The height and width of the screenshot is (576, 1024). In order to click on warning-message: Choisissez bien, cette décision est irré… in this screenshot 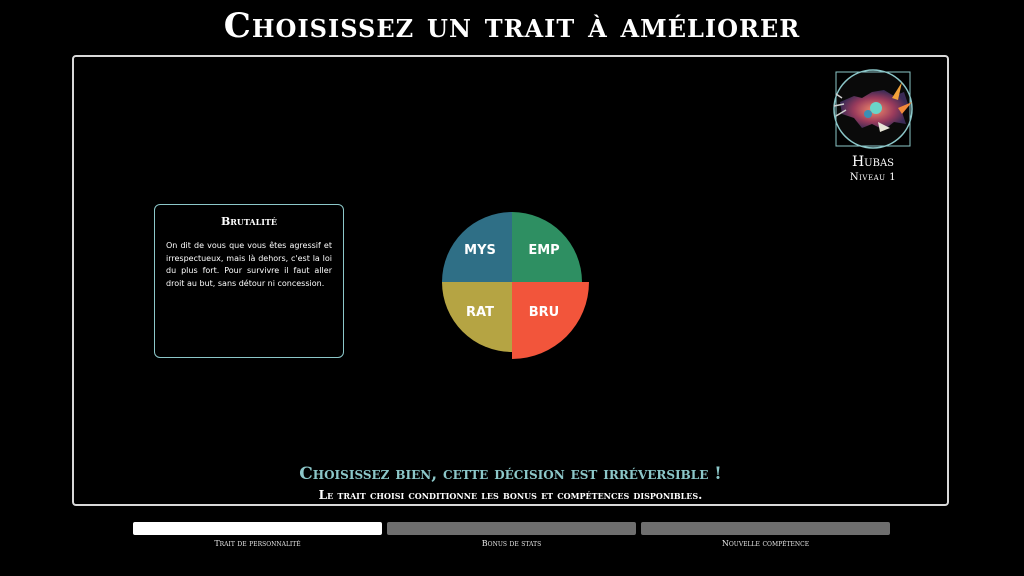, I will do `click(510, 474)`.